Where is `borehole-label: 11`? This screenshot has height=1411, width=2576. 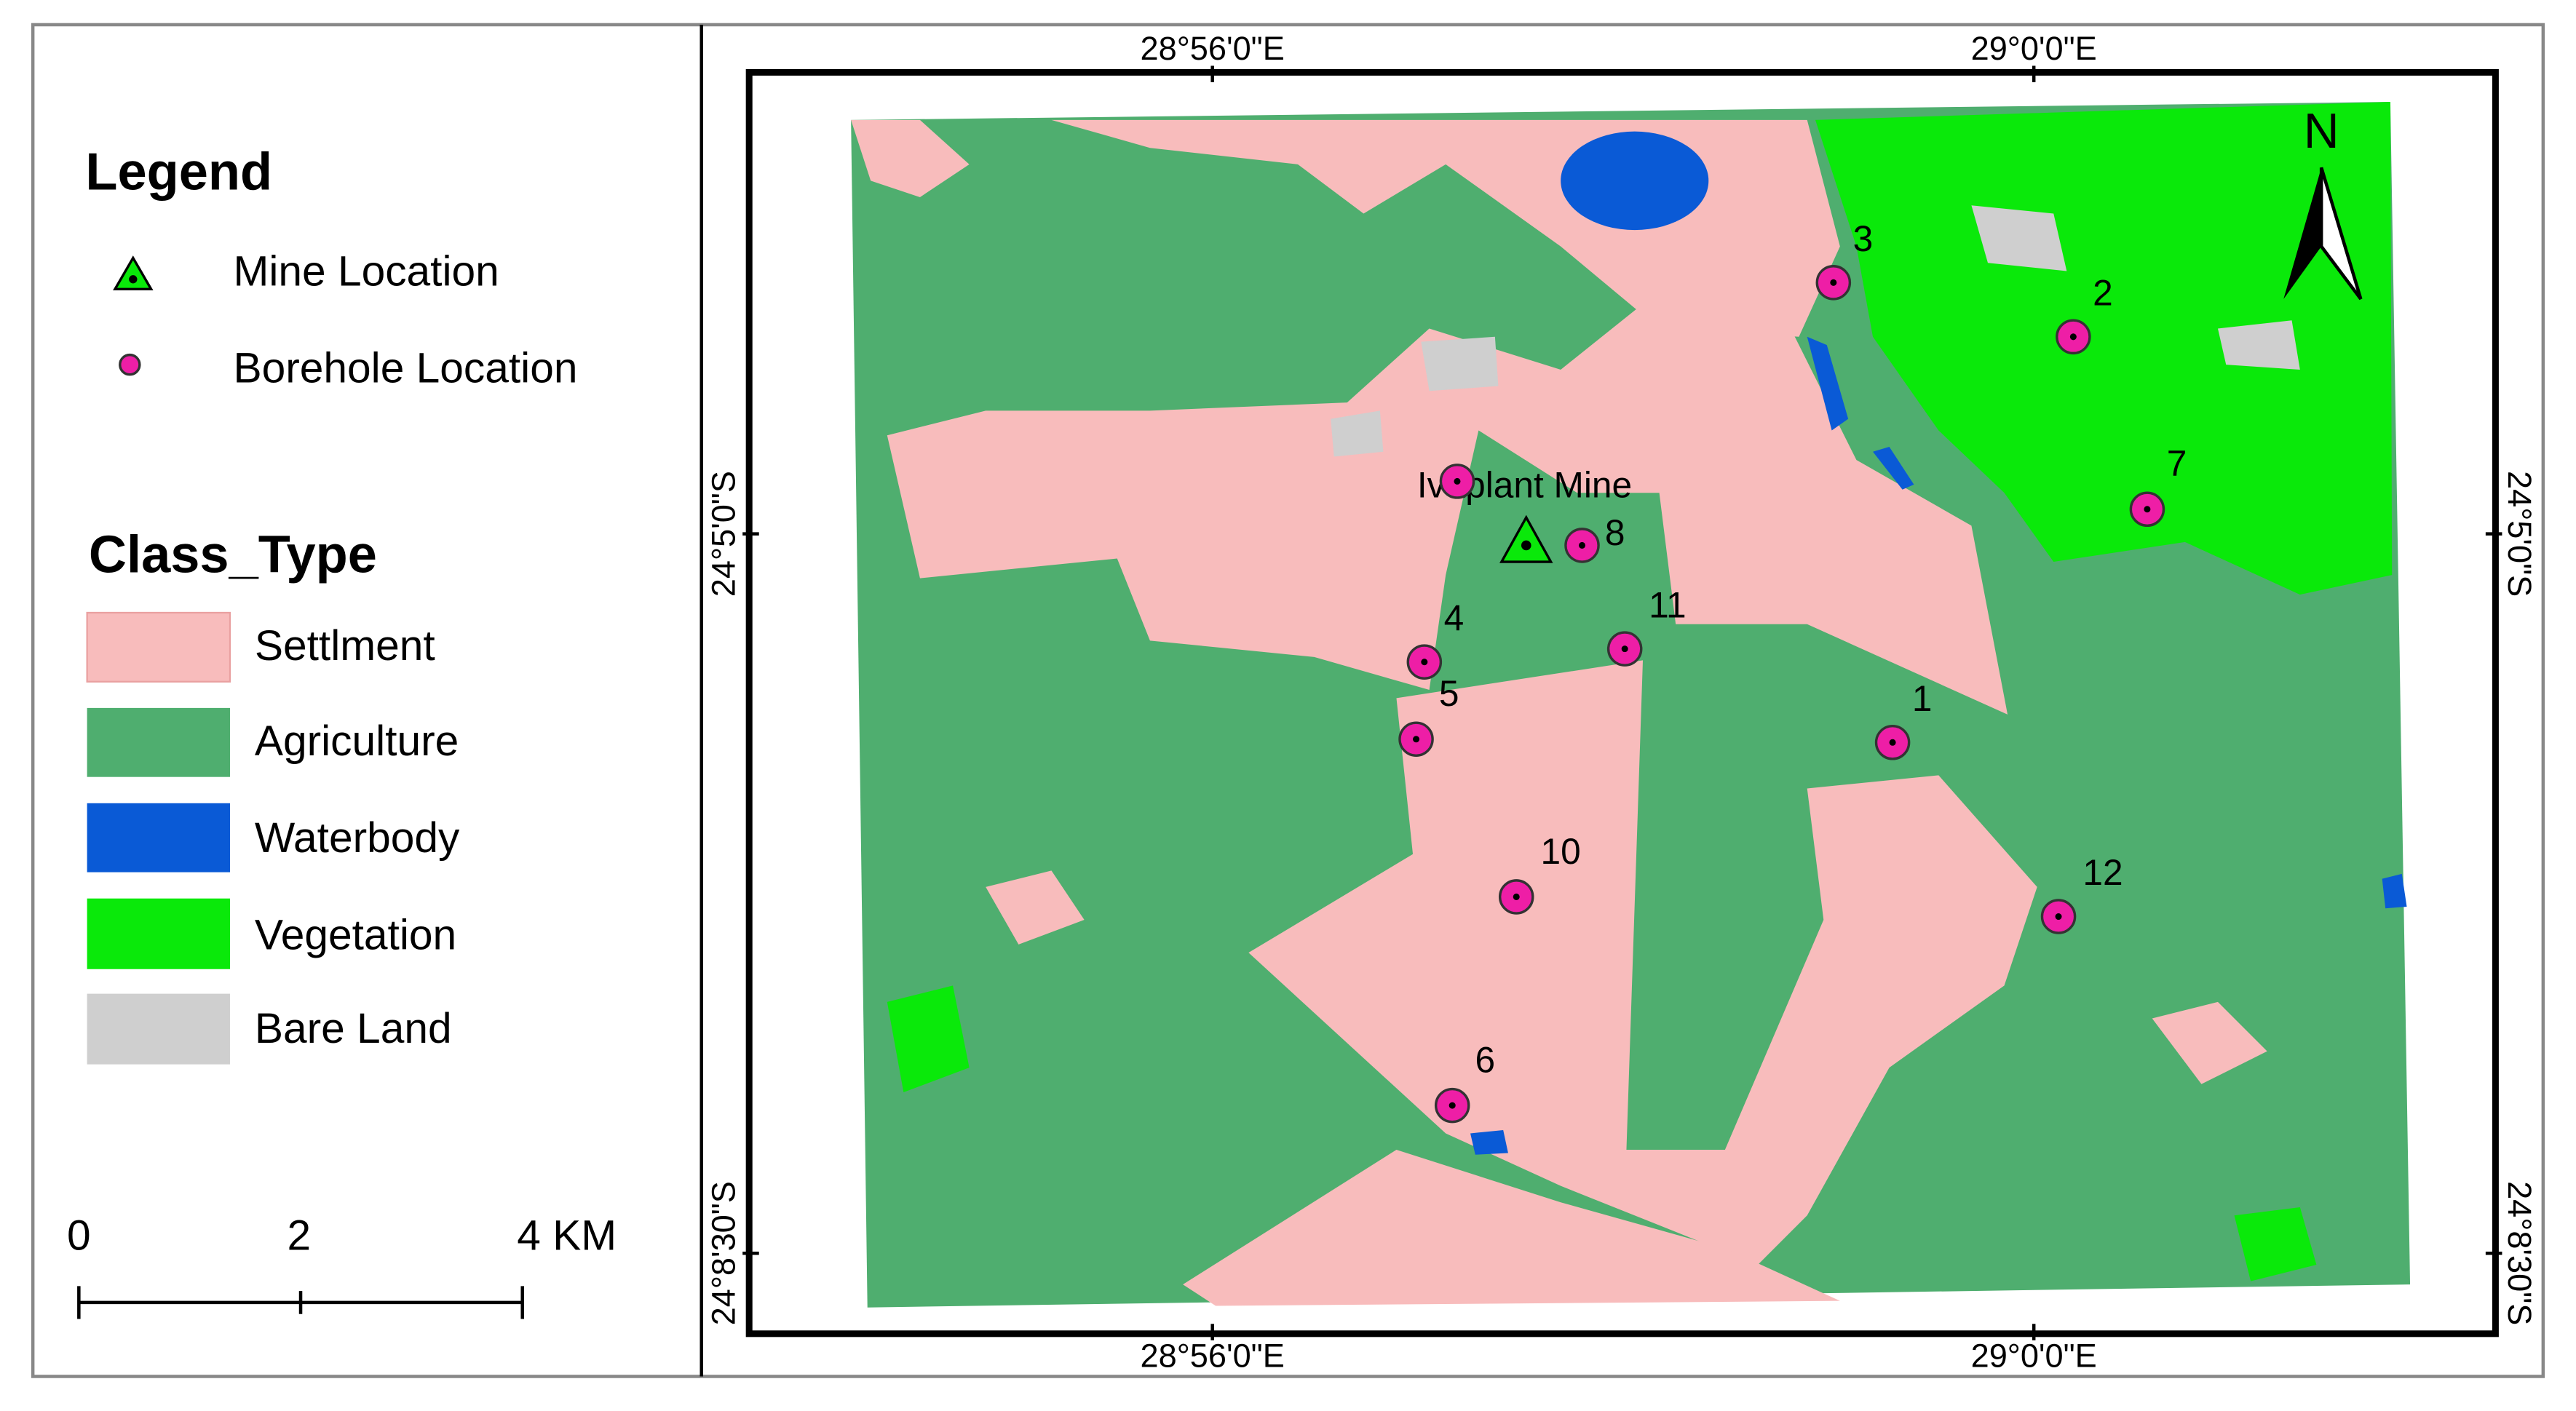 borehole-label: 11 is located at coordinates (1668, 604).